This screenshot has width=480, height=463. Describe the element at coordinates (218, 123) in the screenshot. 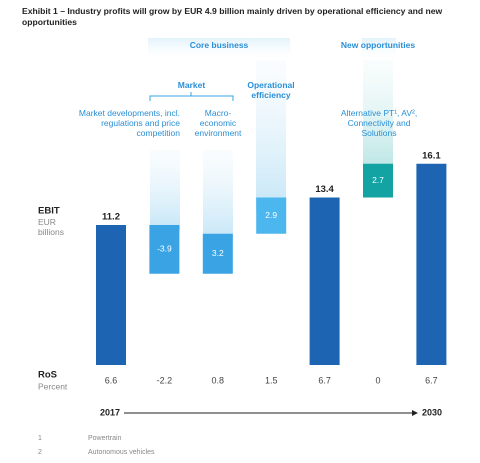

I see `description: Macro-economic environment` at that location.